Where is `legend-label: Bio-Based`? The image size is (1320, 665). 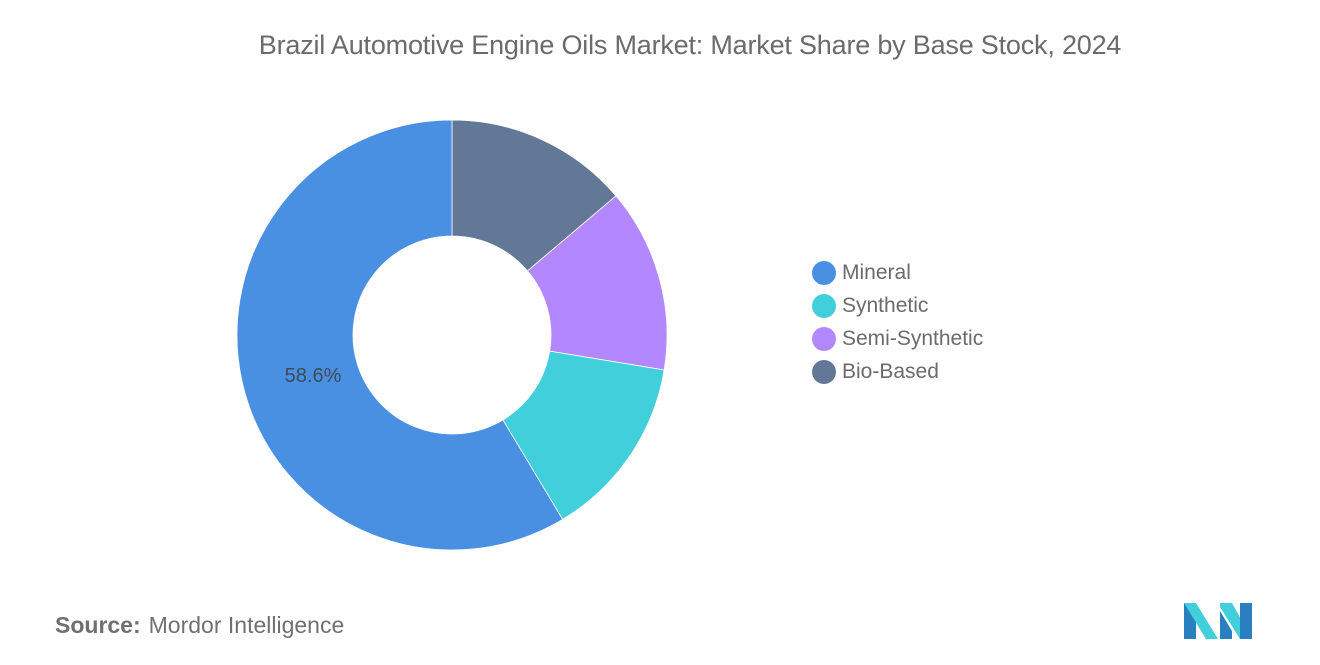
legend-label: Bio-Based is located at coordinates (890, 371).